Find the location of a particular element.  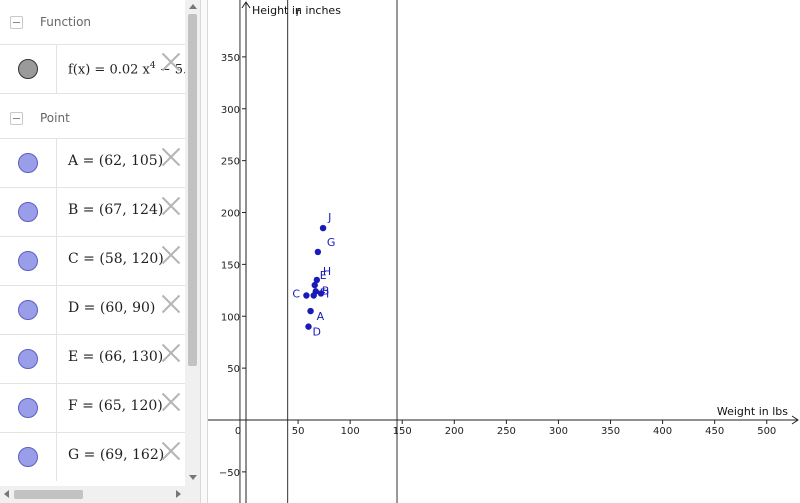

scroll-corner is located at coordinates (192, 494).